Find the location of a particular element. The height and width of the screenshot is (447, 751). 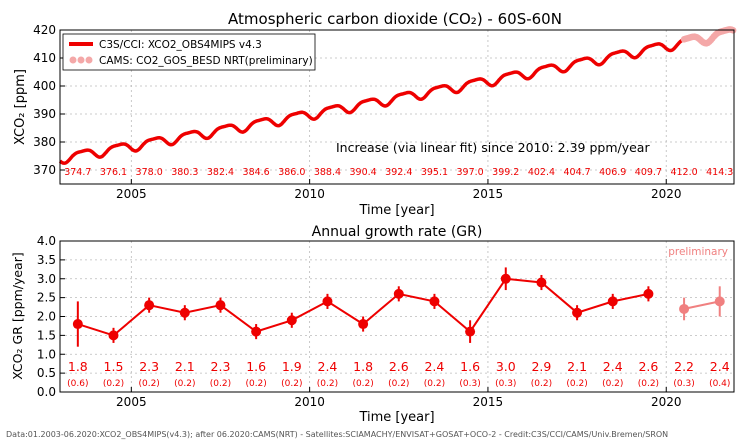

annual-mean-label: 414.3 is located at coordinates (719, 172).